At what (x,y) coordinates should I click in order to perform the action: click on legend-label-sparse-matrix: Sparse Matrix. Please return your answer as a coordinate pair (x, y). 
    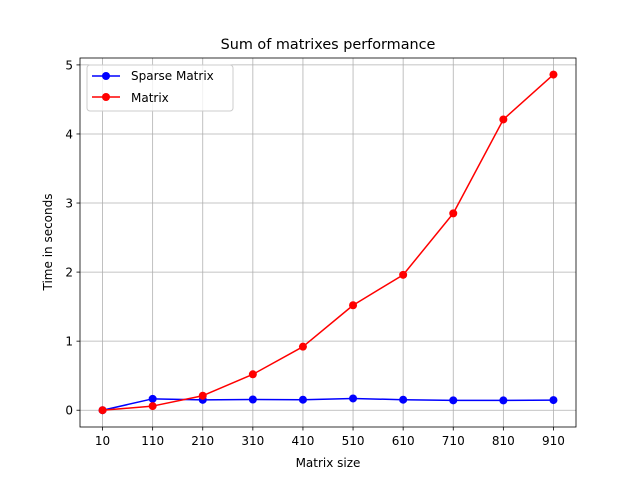
    Looking at the image, I should click on (172, 76).